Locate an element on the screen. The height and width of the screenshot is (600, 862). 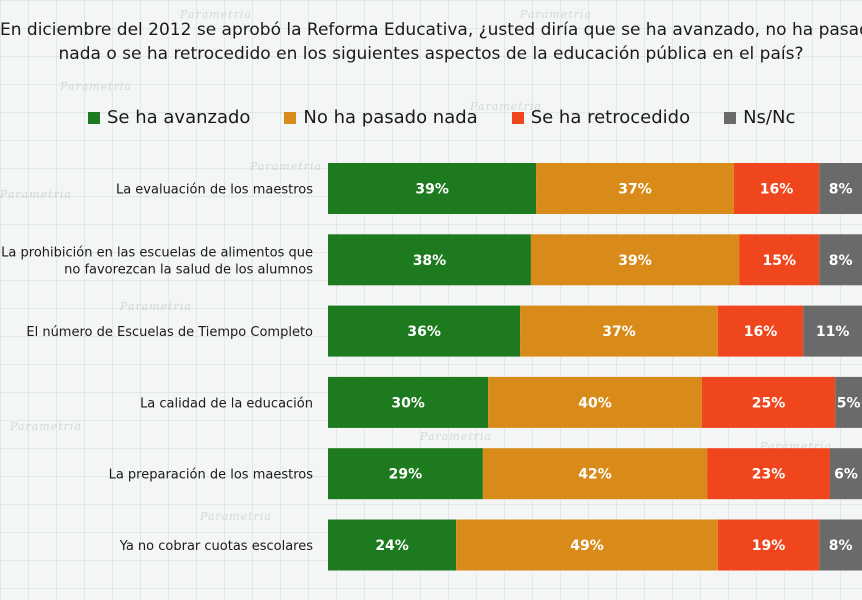
legend-item: Se ha retrocedido is located at coordinates (601, 117).